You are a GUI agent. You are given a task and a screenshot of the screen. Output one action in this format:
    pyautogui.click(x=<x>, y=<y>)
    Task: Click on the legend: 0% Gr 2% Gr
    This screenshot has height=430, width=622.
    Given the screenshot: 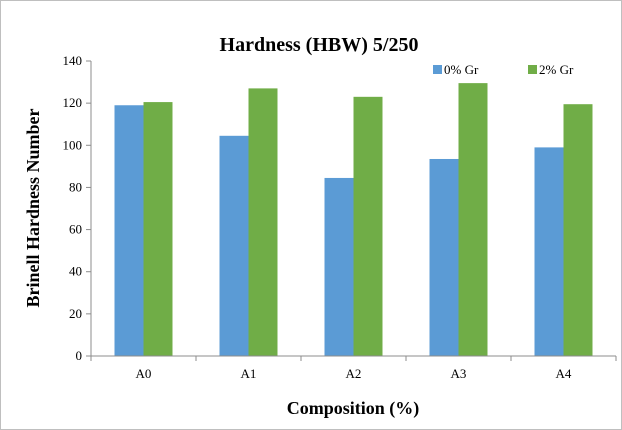 What is the action you would take?
    pyautogui.click(x=503, y=69)
    